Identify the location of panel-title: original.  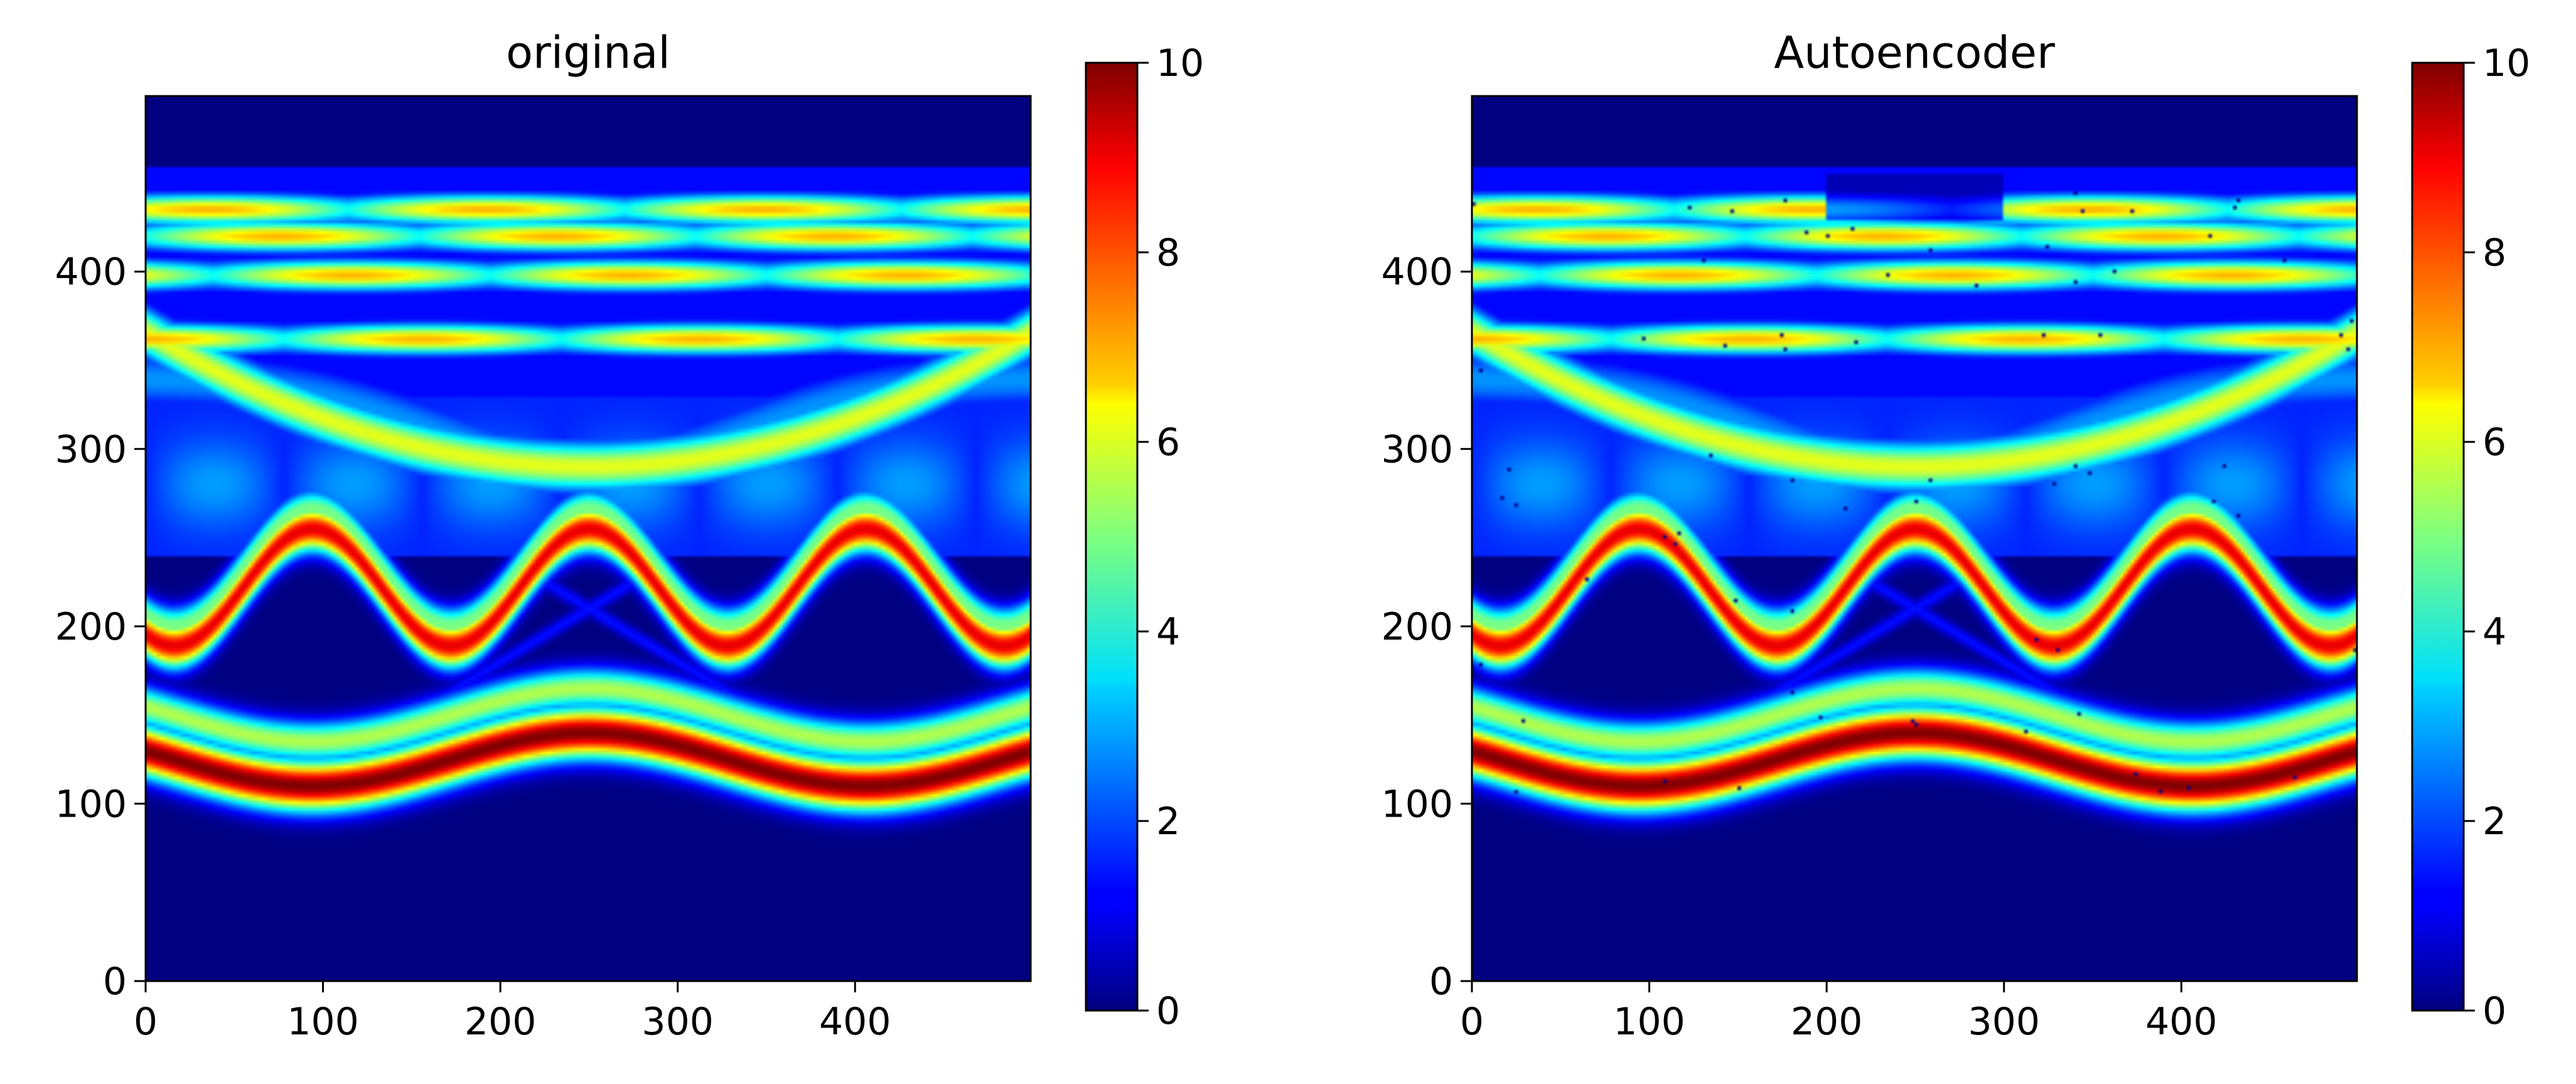
(588, 52).